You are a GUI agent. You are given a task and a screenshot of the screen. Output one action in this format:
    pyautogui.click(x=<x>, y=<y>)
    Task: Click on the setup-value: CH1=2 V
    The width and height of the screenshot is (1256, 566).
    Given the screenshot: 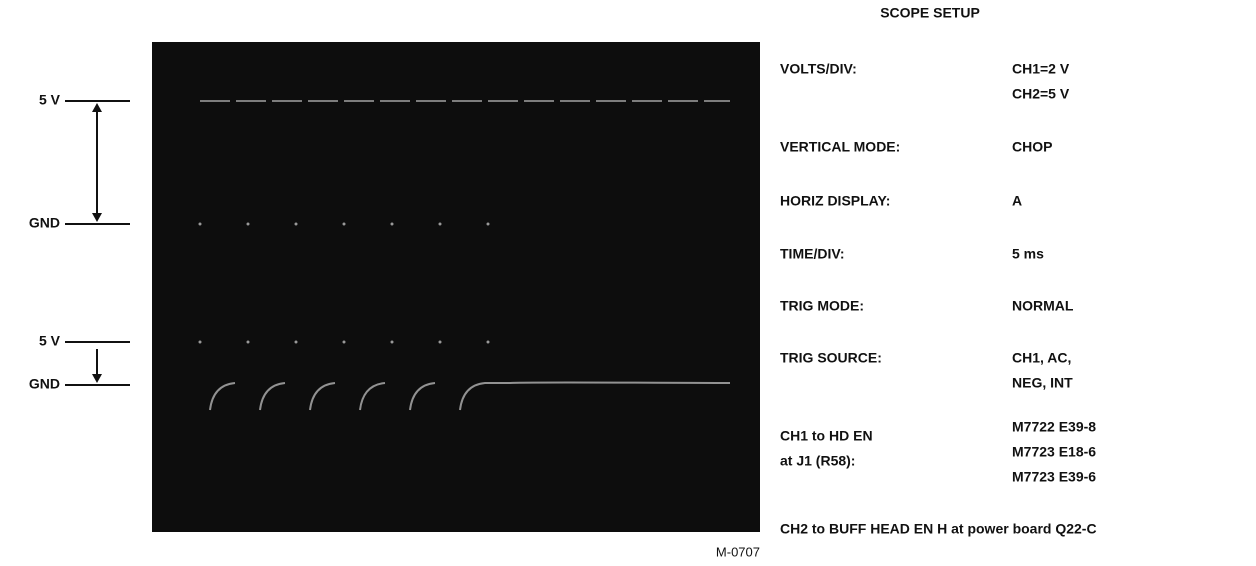 What is the action you would take?
    pyautogui.click(x=1041, y=69)
    